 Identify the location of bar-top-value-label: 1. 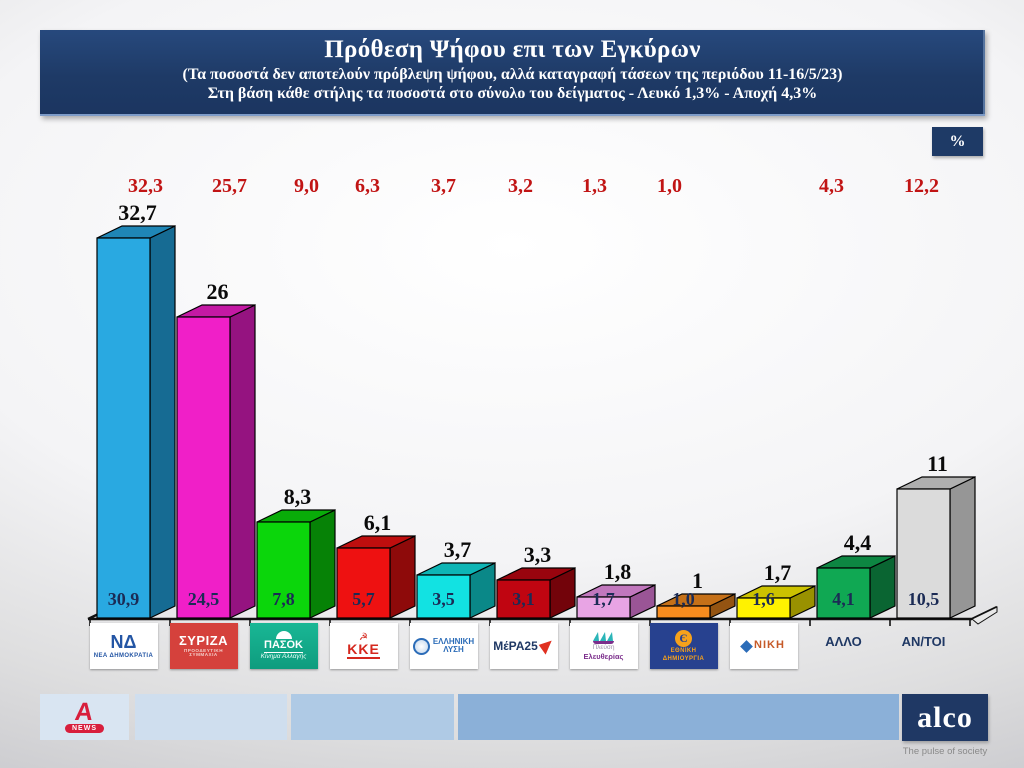
(697, 580).